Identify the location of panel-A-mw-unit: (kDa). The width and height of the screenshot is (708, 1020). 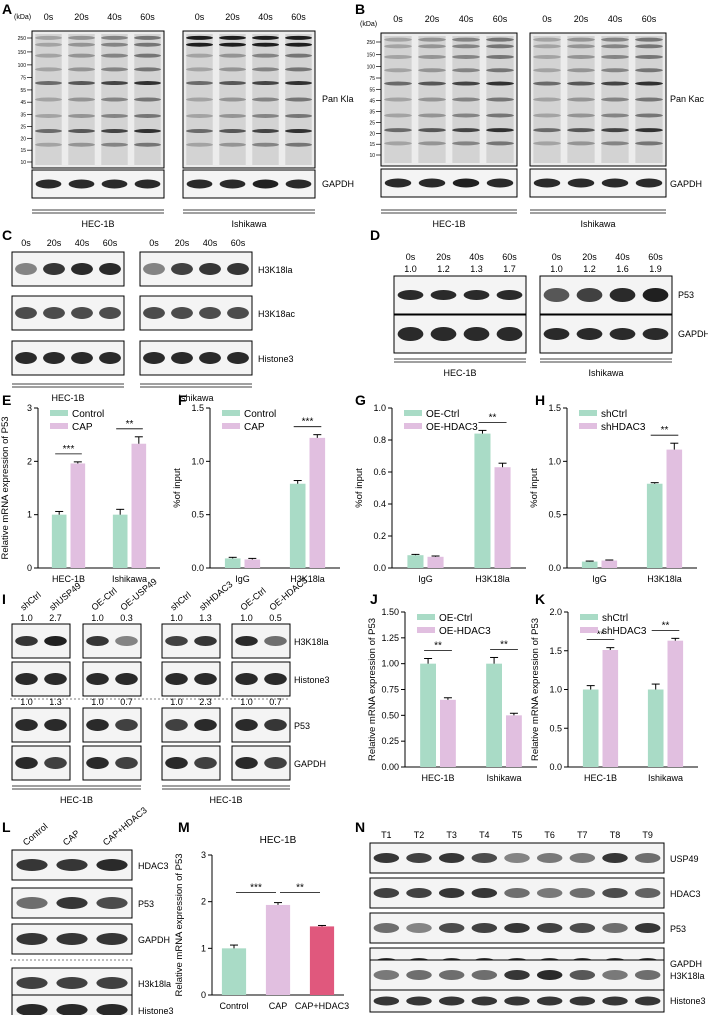
(22, 17).